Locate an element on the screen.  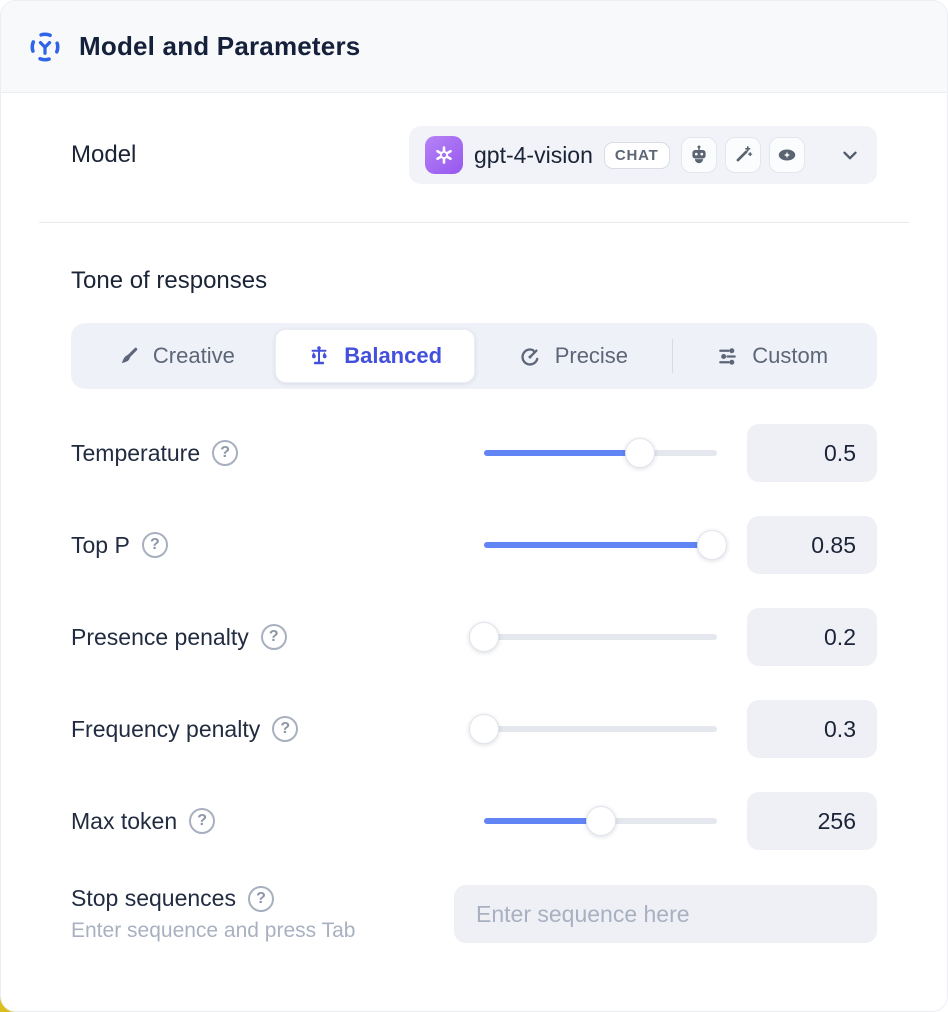
frequency-penalty-slider is located at coordinates (593, 729).